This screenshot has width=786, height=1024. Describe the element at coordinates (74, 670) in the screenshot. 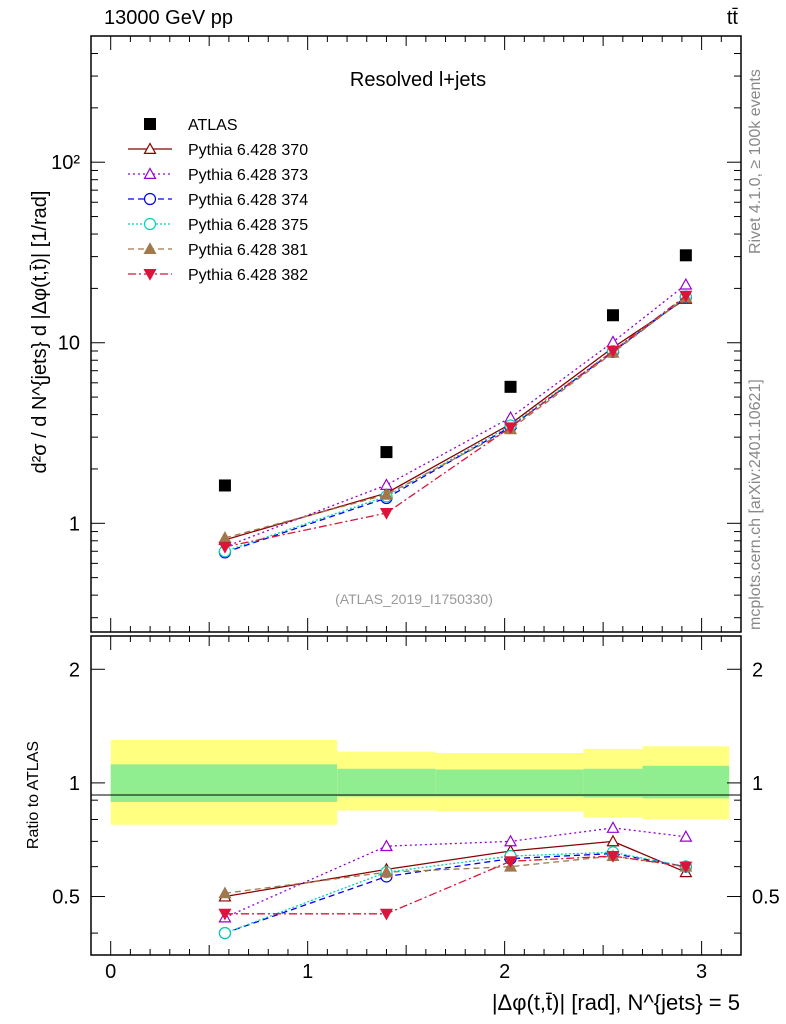

I see `ratio-y-tick-label-left: 2` at that location.